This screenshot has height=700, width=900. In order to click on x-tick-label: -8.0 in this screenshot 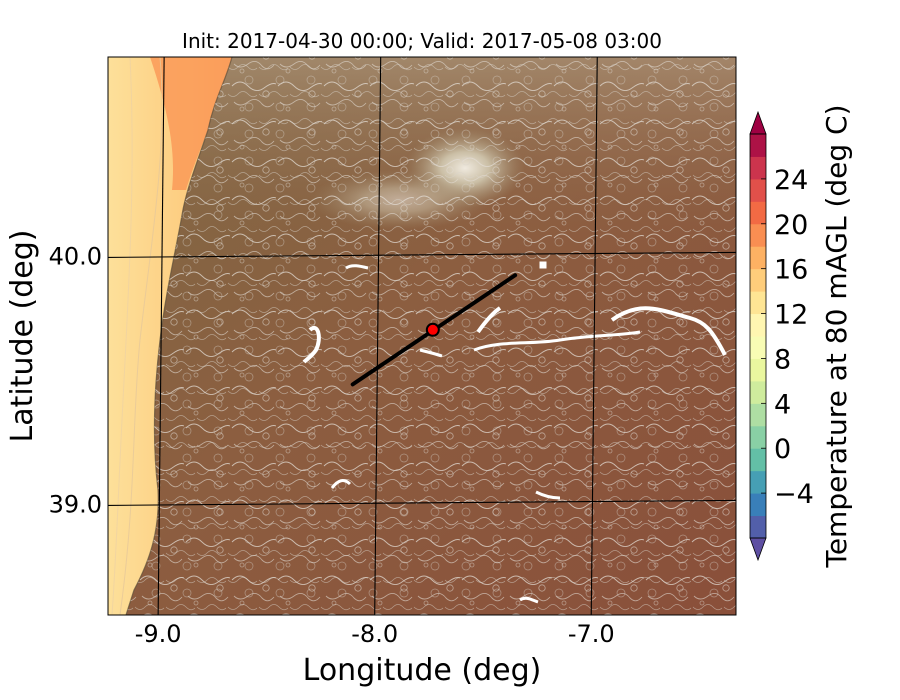, I will do `click(374, 634)`.